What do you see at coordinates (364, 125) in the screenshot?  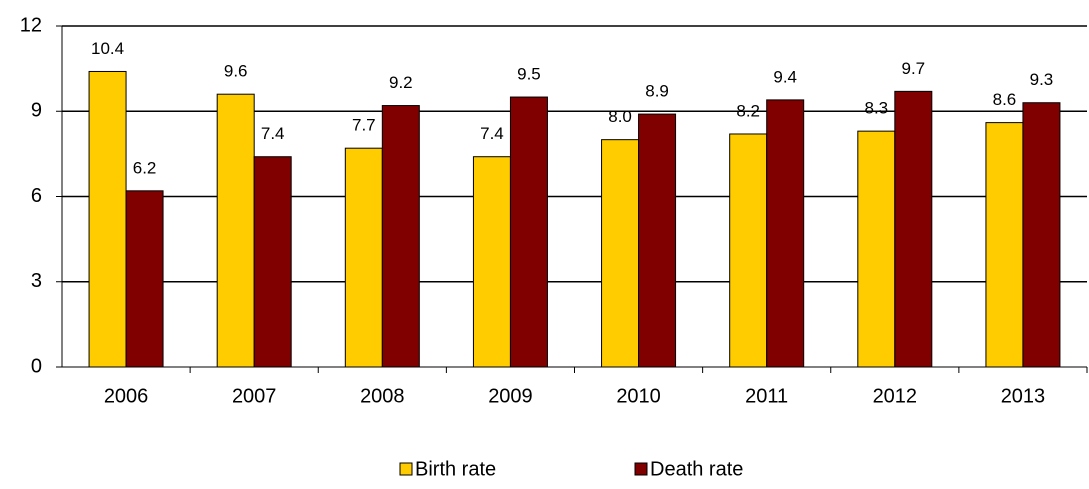 I see `value-label: 7.7` at bounding box center [364, 125].